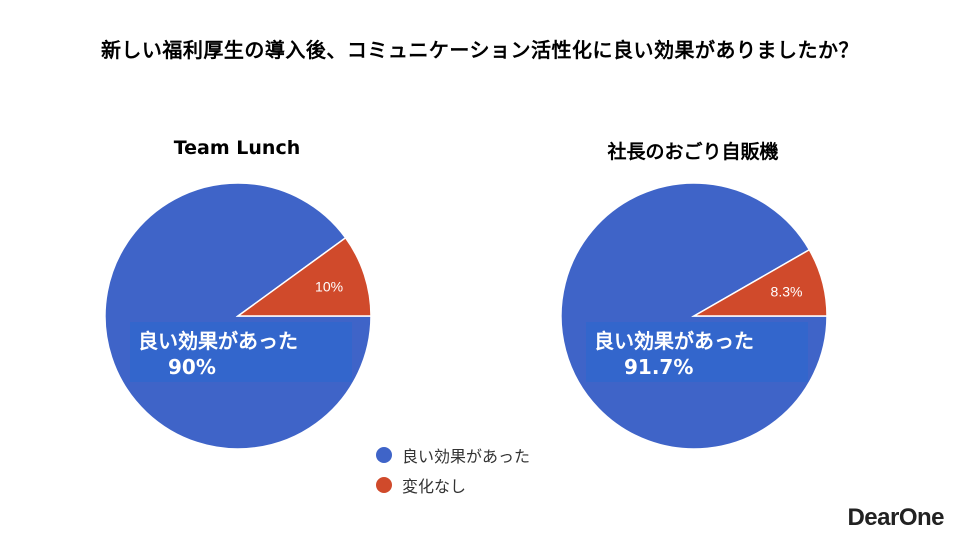 The image size is (960, 540). What do you see at coordinates (237, 148) in the screenshot?
I see `chart-title-team-lunch: Team Lunch` at bounding box center [237, 148].